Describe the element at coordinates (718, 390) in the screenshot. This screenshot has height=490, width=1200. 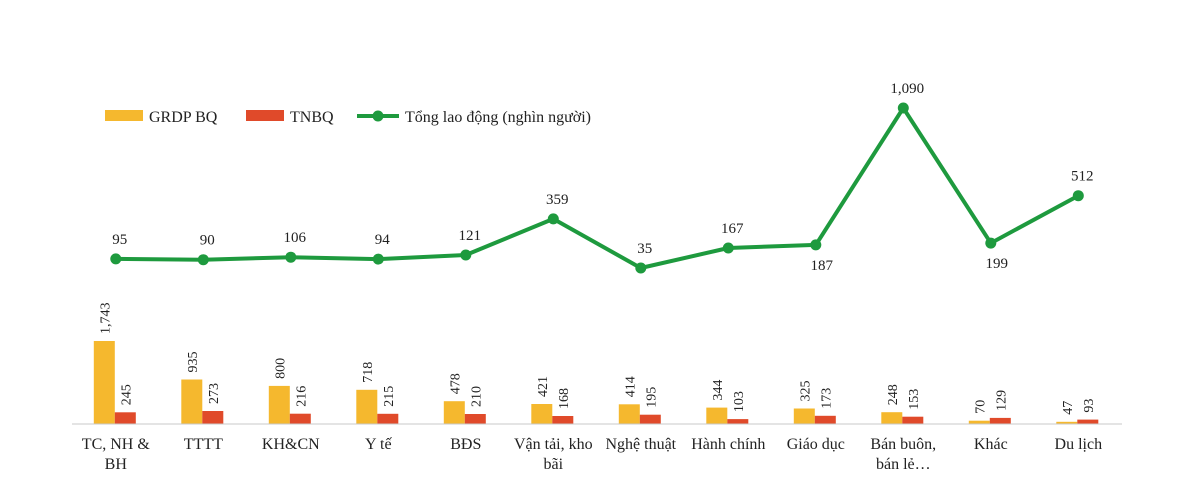
I see `bar-value-label: 344` at that location.